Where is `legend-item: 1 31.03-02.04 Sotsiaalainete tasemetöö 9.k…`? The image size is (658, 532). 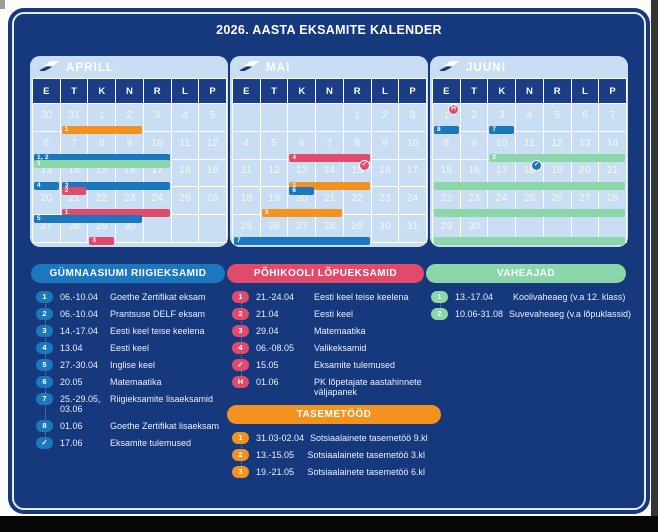 legend-item: 1 31.03-02.04 Sotsiaalainete tasemetöö 9.k… is located at coordinates (330, 437).